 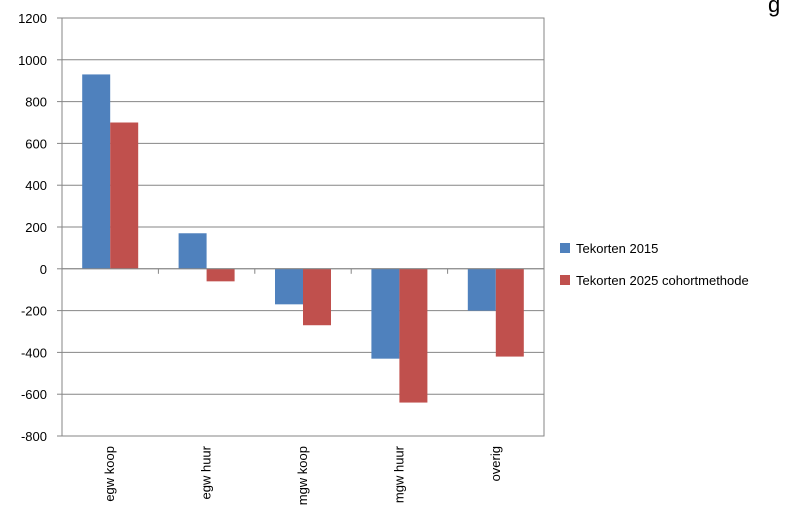 What do you see at coordinates (34, 352) in the screenshot?
I see `y-tick-label: -400` at bounding box center [34, 352].